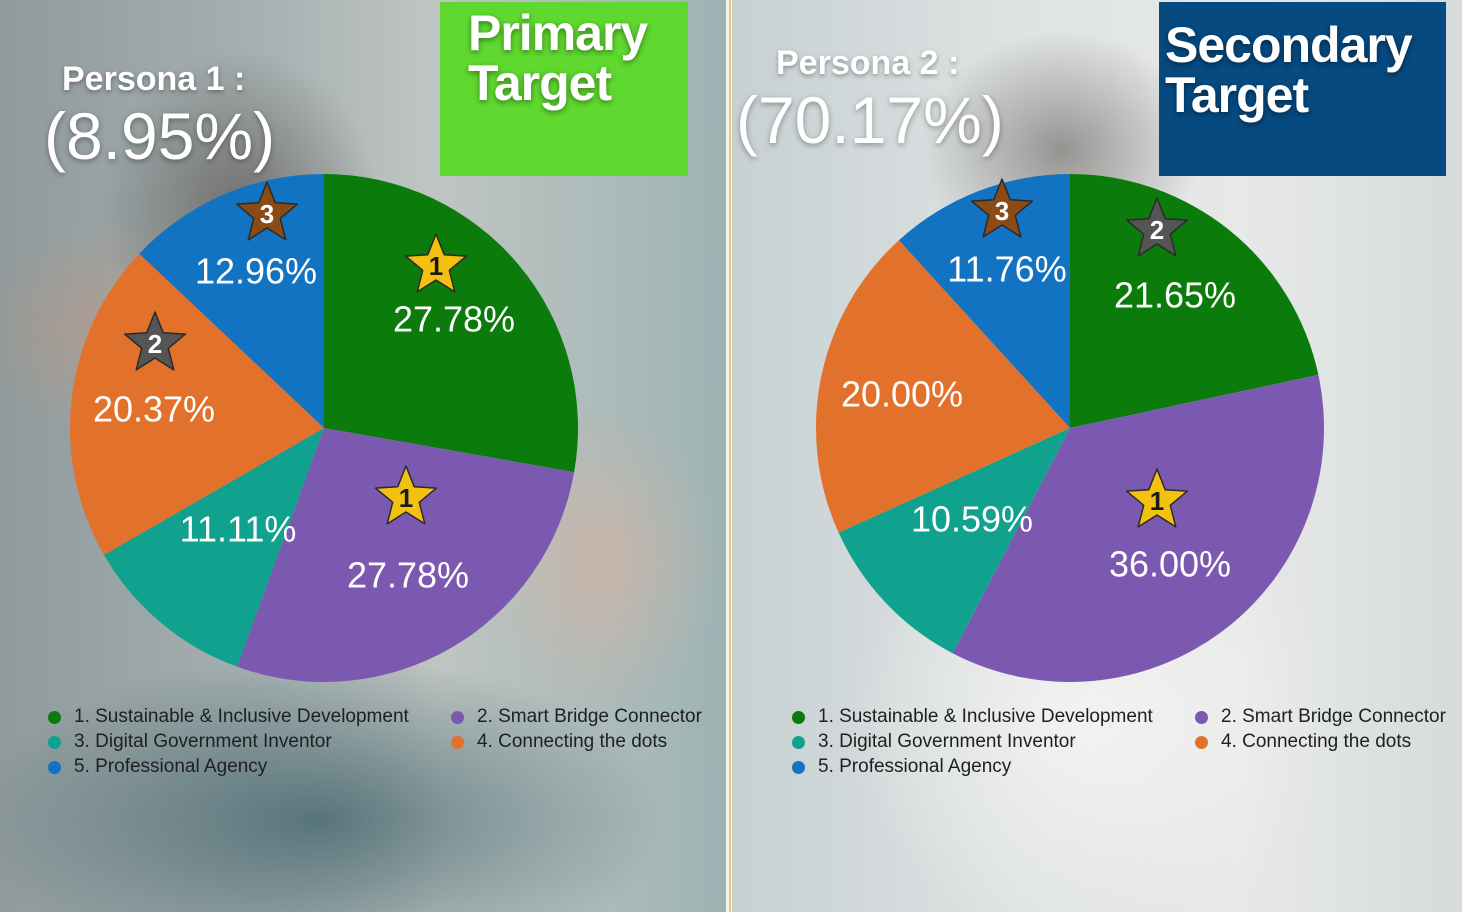  Describe the element at coordinates (870, 120) in the screenshot. I see `persona-2-share: (70.17%)` at that location.